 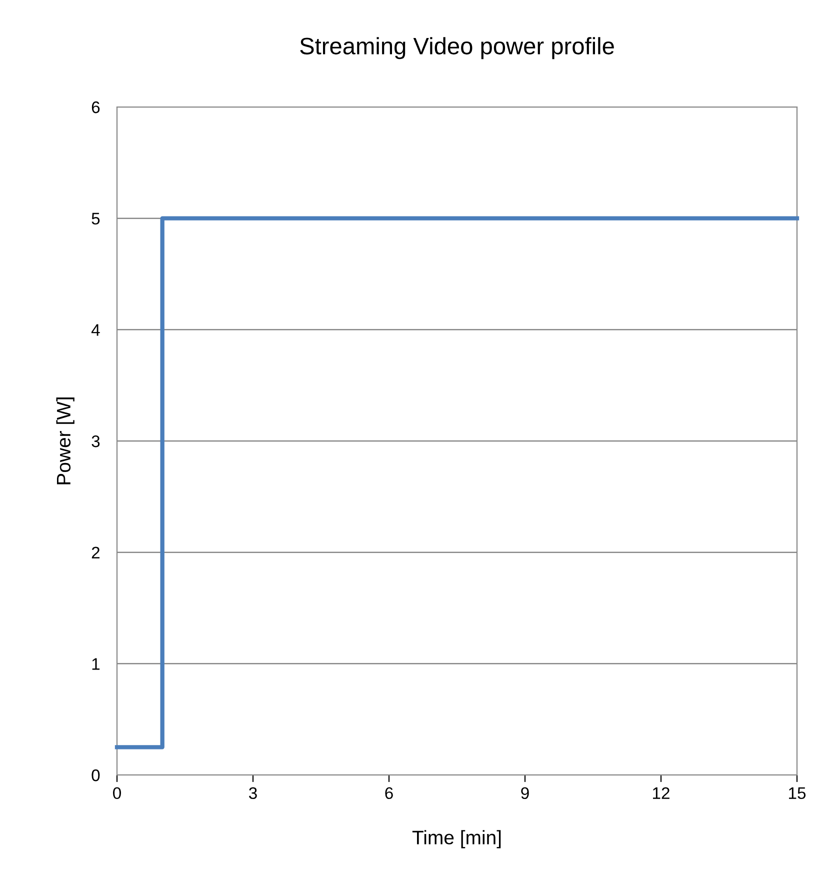 What do you see at coordinates (96, 107) in the screenshot?
I see `y-tick-label: 6` at bounding box center [96, 107].